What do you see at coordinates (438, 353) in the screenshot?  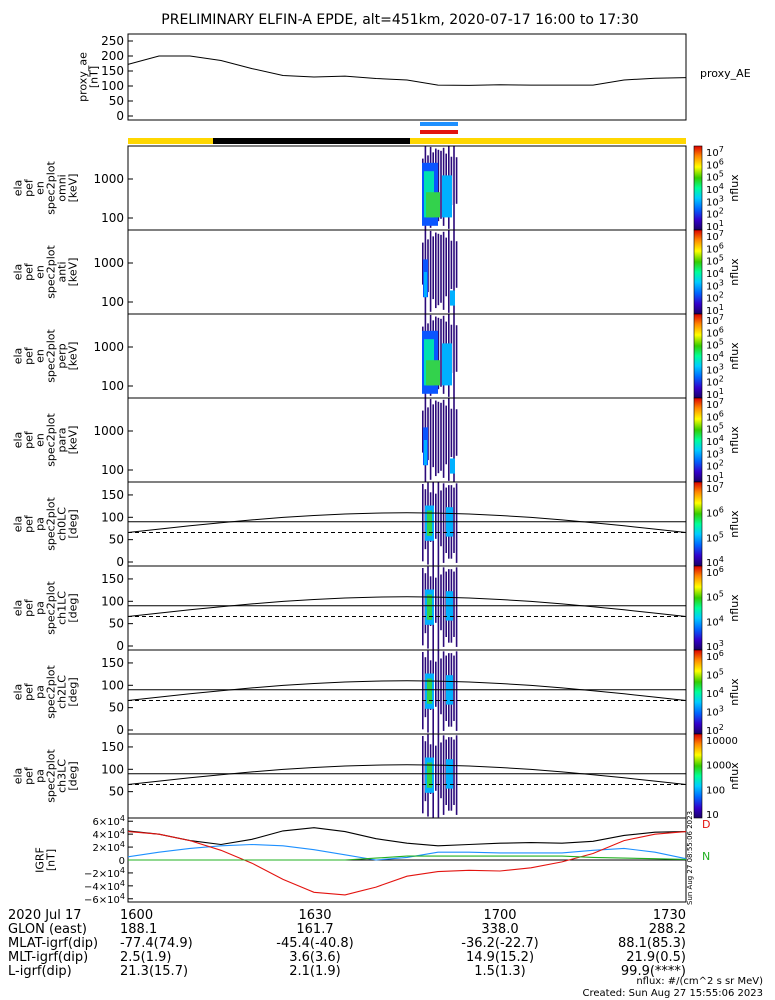 I see `spectrogram-perp-strip` at bounding box center [438, 353].